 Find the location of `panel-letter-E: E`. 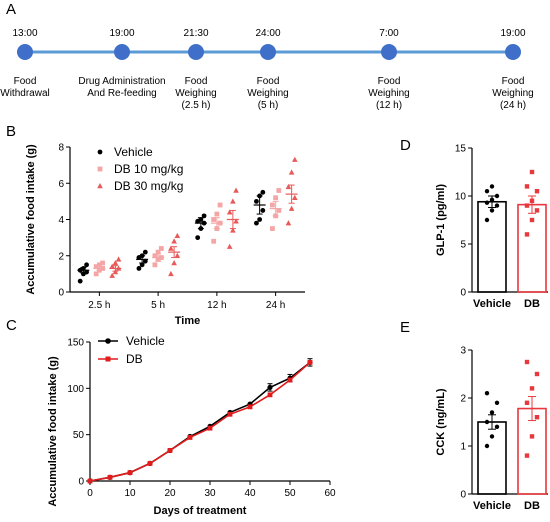

panel-letter-E: E is located at coordinates (405, 327).